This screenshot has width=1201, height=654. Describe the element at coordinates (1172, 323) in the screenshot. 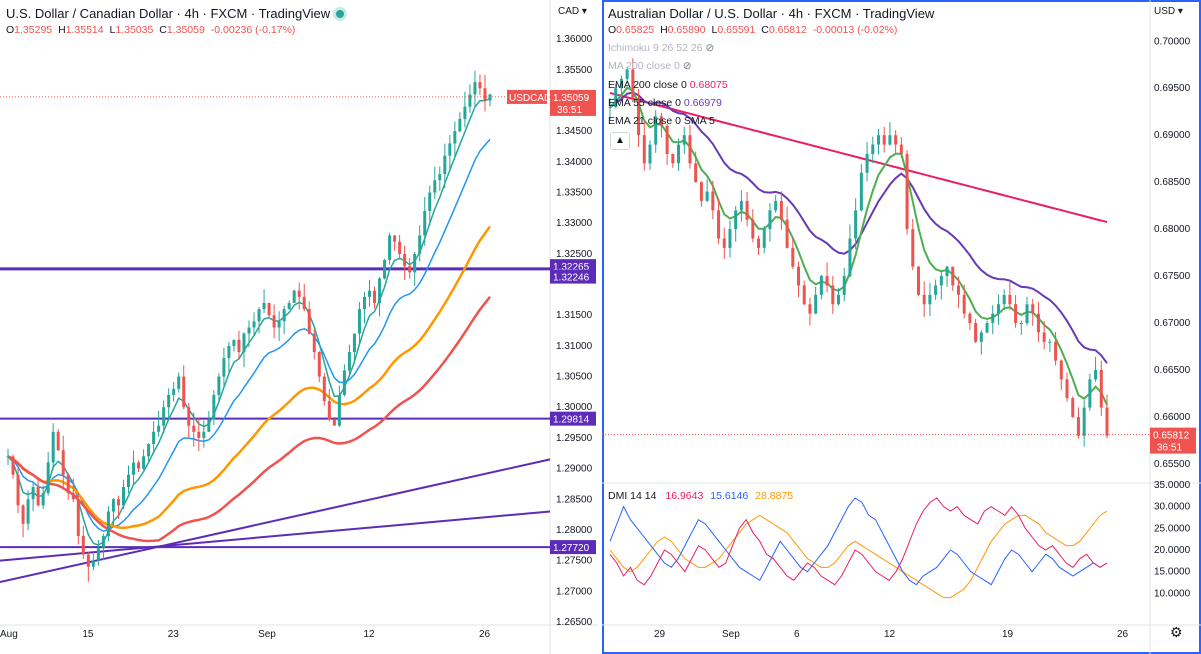

I see `y-tick-label: 0.67000` at that location.